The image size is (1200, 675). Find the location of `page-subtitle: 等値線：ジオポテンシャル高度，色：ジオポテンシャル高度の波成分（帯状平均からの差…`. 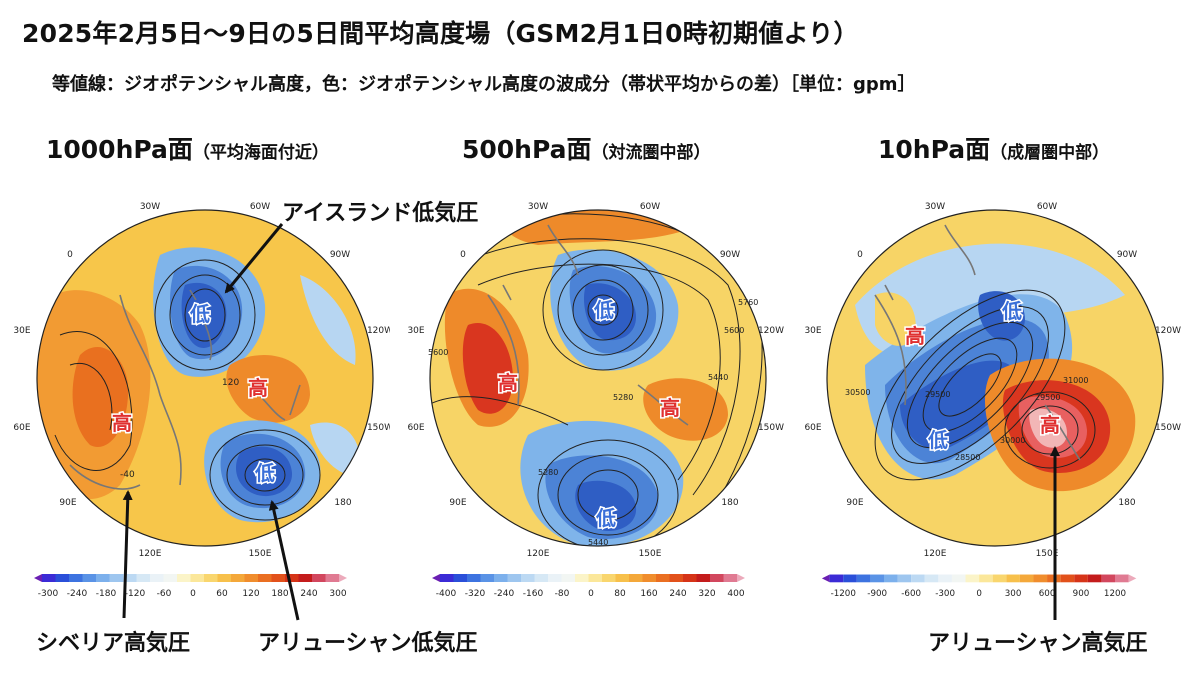

page-subtitle: 等値線：ジオポテンシャル高度，色：ジオポテンシャル高度の波成分（帯状平均からの差… is located at coordinates (484, 84).